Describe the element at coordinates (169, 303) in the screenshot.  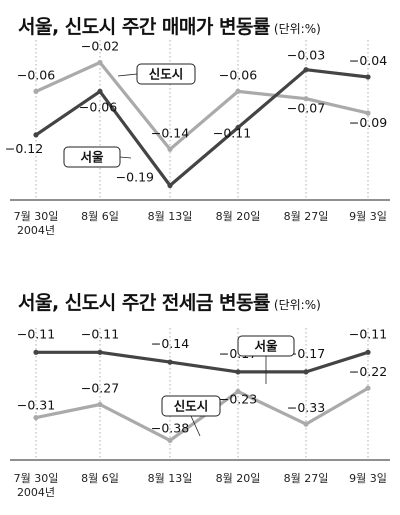
I see `chart-title: 서울, 신도시 주간 전세금 변동률 (단위:%)` at that location.